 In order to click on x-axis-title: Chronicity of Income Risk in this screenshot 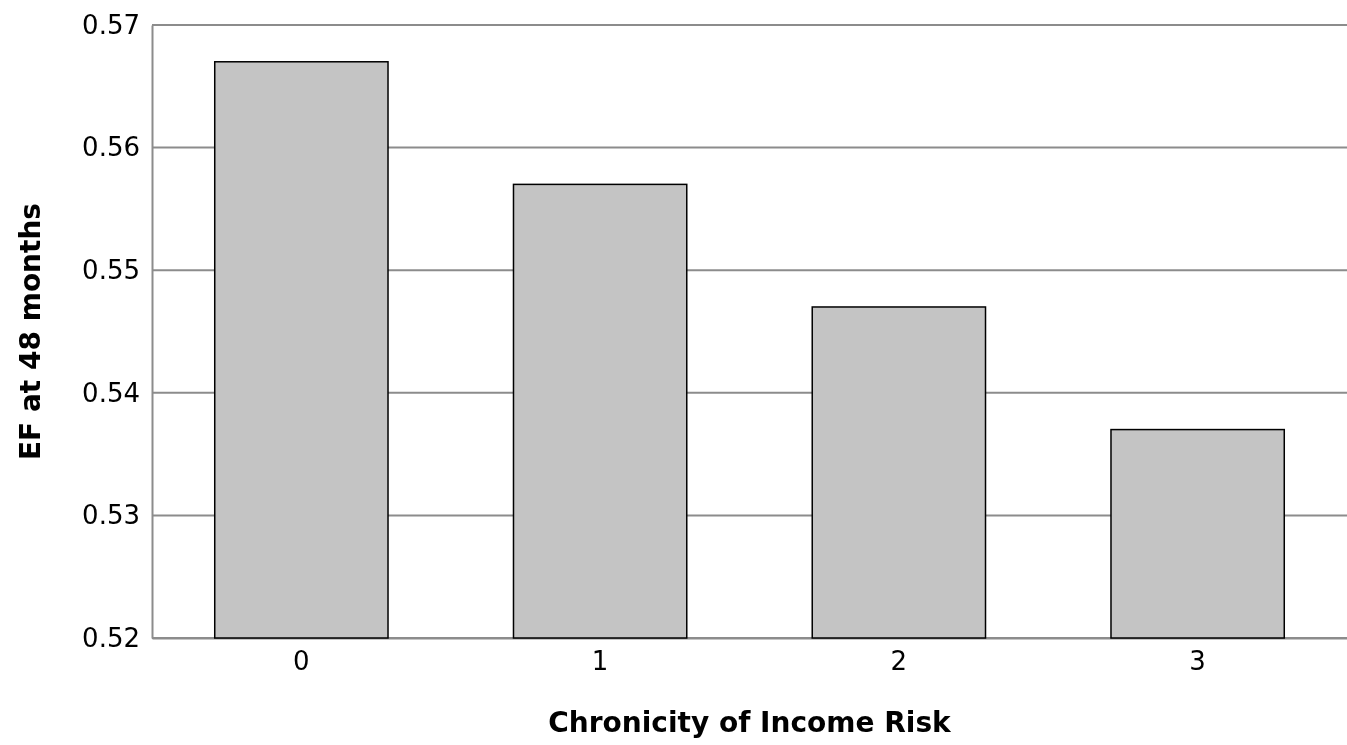, I will do `click(750, 722)`.